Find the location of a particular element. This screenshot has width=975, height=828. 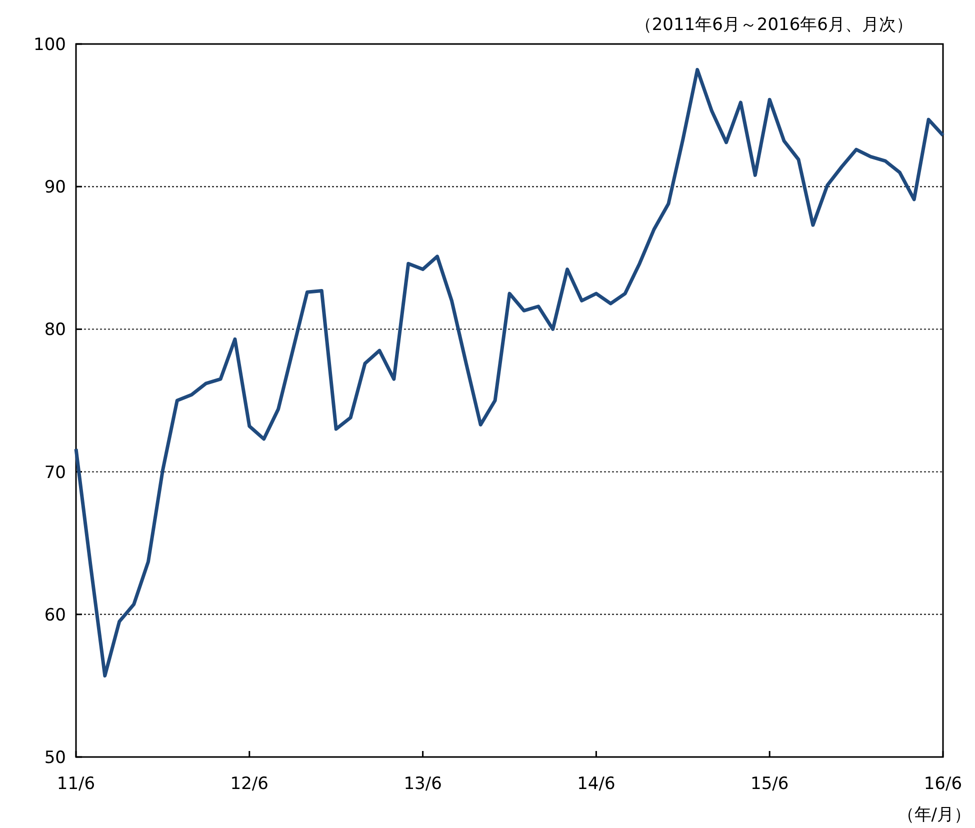

chart-subtitle: （2011年6月～2016年6月、月次） is located at coordinates (773, 25).